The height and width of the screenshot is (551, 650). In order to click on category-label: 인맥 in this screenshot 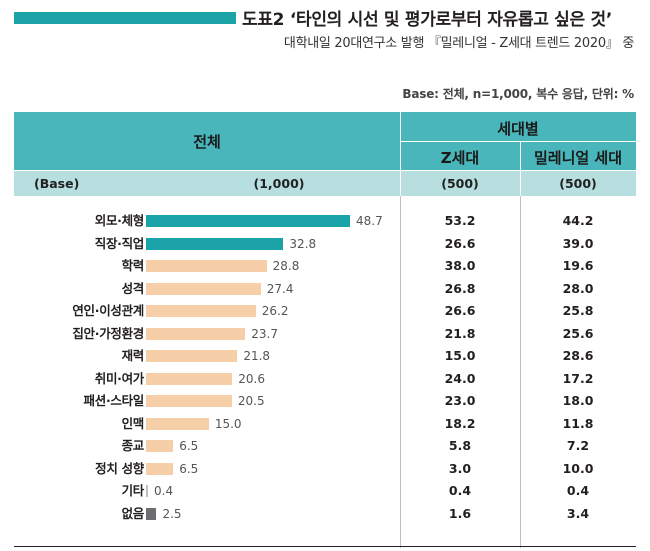, I will do `click(133, 423)`.